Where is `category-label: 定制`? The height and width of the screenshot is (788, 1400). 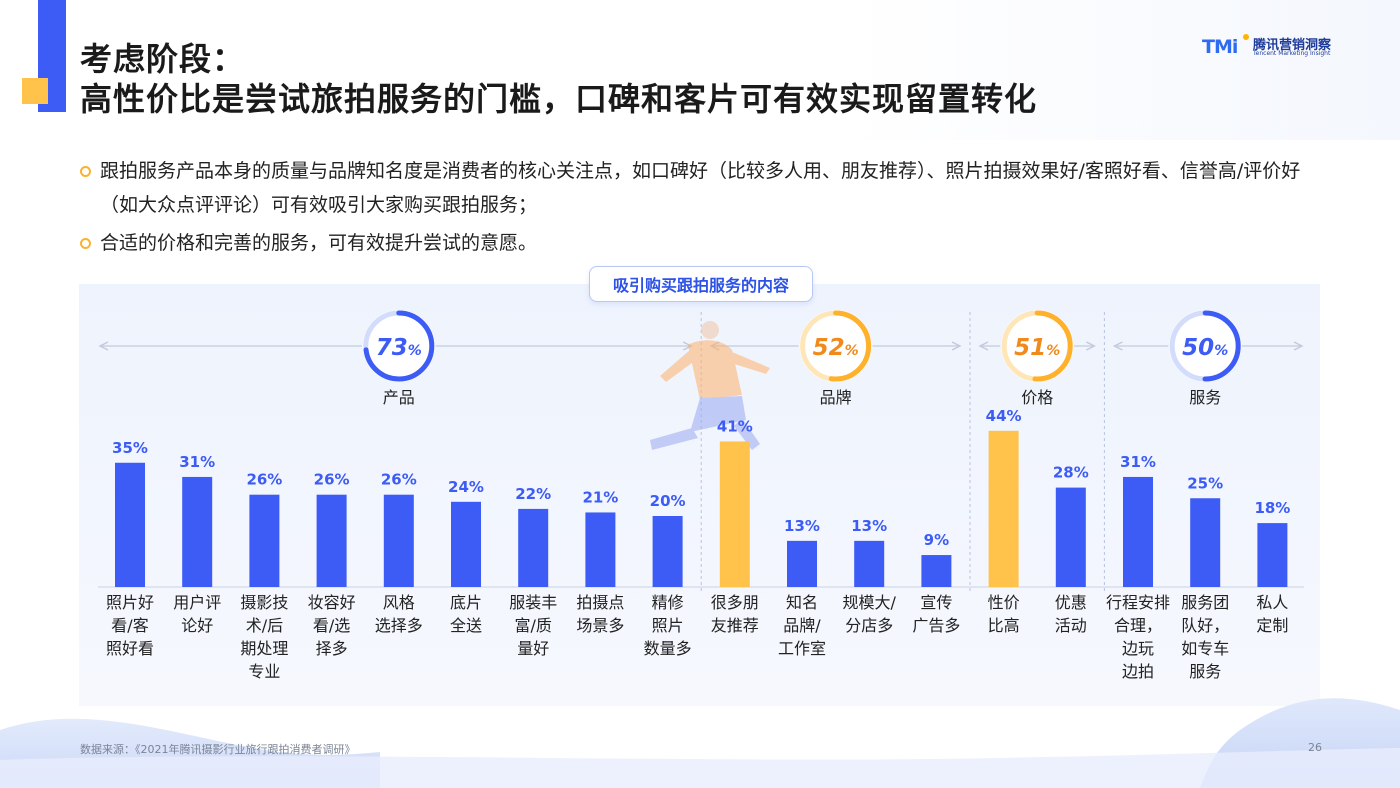 category-label: 定制 is located at coordinates (1272, 625).